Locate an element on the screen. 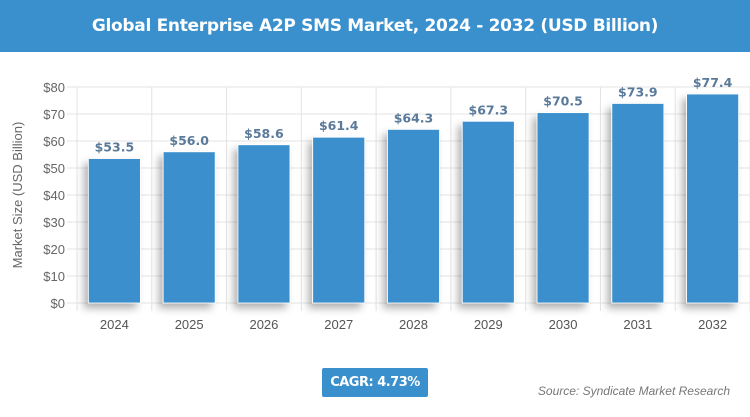  data-label: $53.5 is located at coordinates (115, 147).